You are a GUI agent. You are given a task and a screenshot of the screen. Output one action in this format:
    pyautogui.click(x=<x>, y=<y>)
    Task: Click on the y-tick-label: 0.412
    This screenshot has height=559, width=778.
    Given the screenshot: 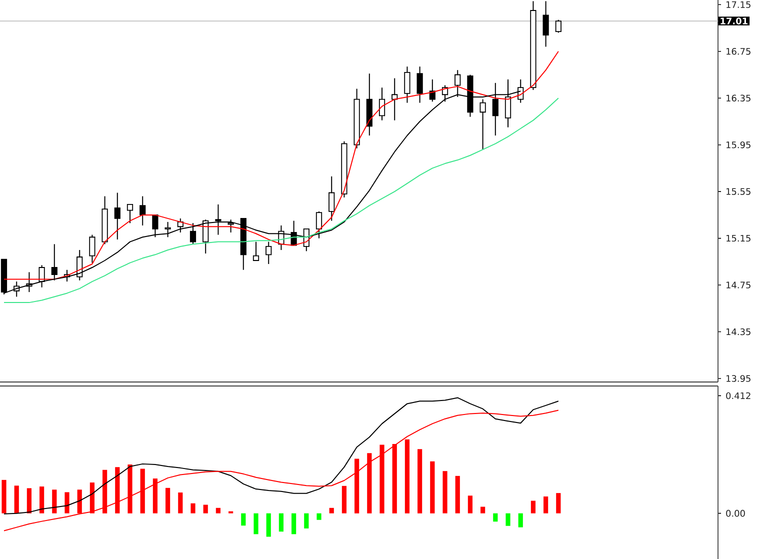 What is the action you would take?
    pyautogui.click(x=738, y=396)
    